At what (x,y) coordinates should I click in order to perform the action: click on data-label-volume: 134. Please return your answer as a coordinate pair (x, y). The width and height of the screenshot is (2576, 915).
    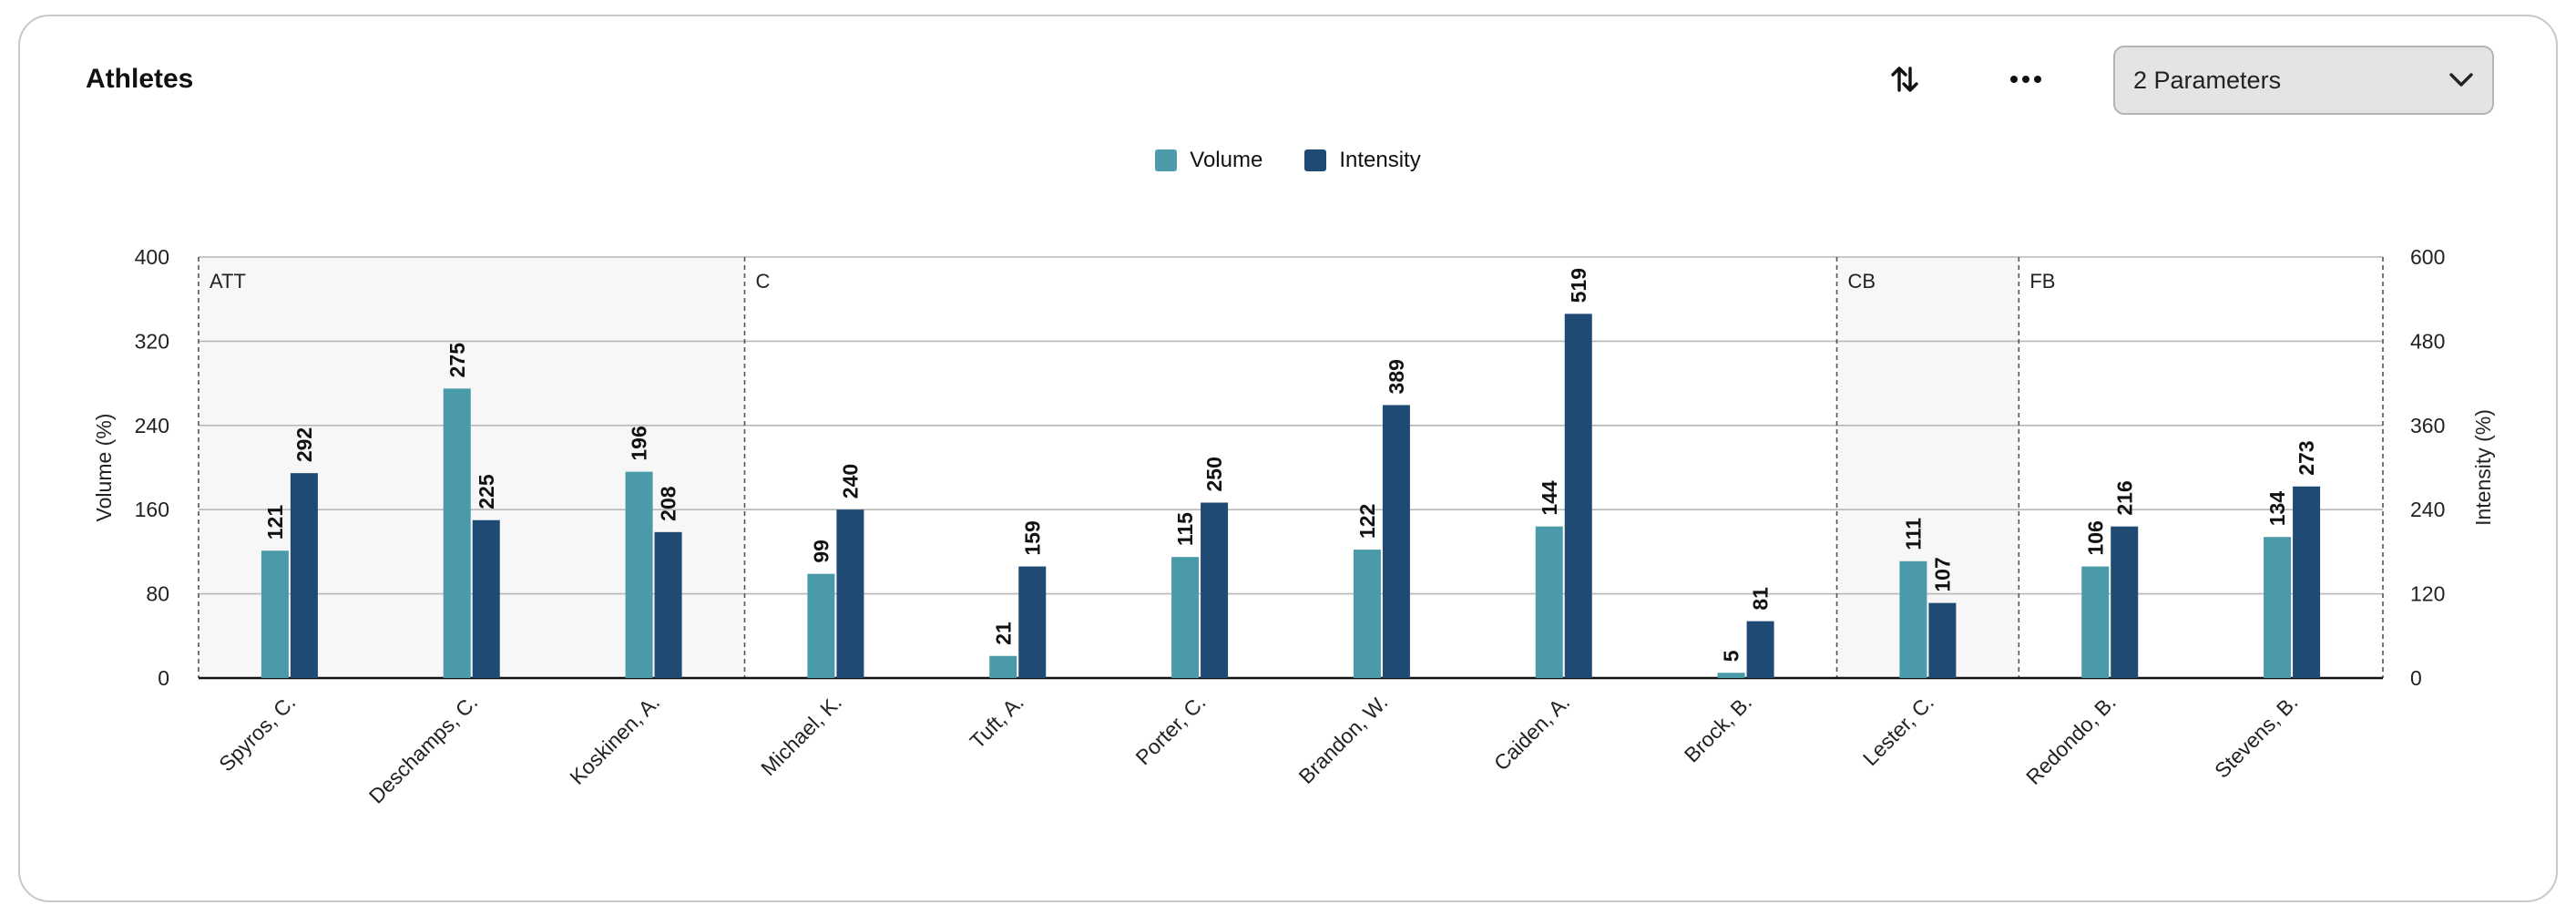
    Looking at the image, I should click on (2277, 509).